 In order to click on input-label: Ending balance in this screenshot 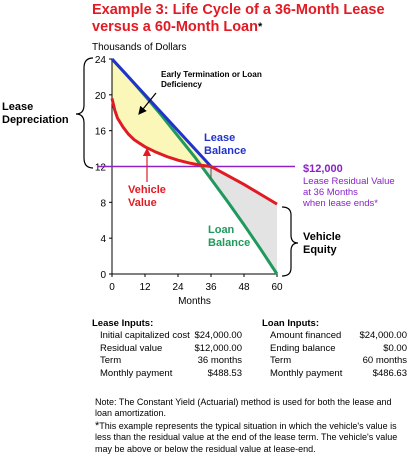, I will do `click(303, 348)`.